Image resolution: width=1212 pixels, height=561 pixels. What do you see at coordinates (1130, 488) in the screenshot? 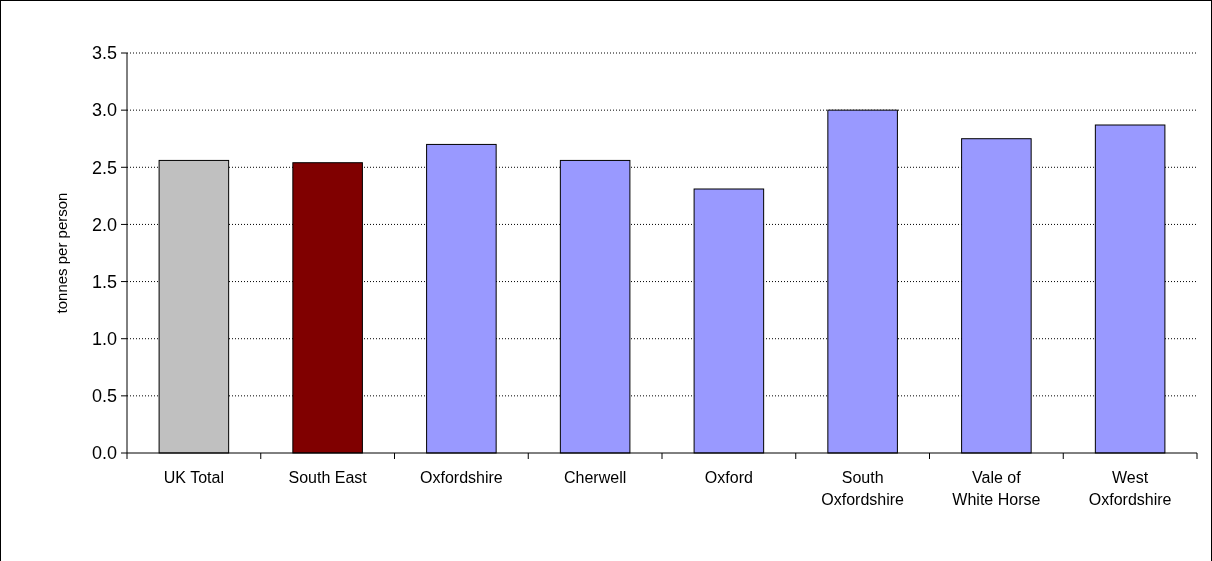
I see `x-tick-label: West Oxfordshire` at bounding box center [1130, 488].